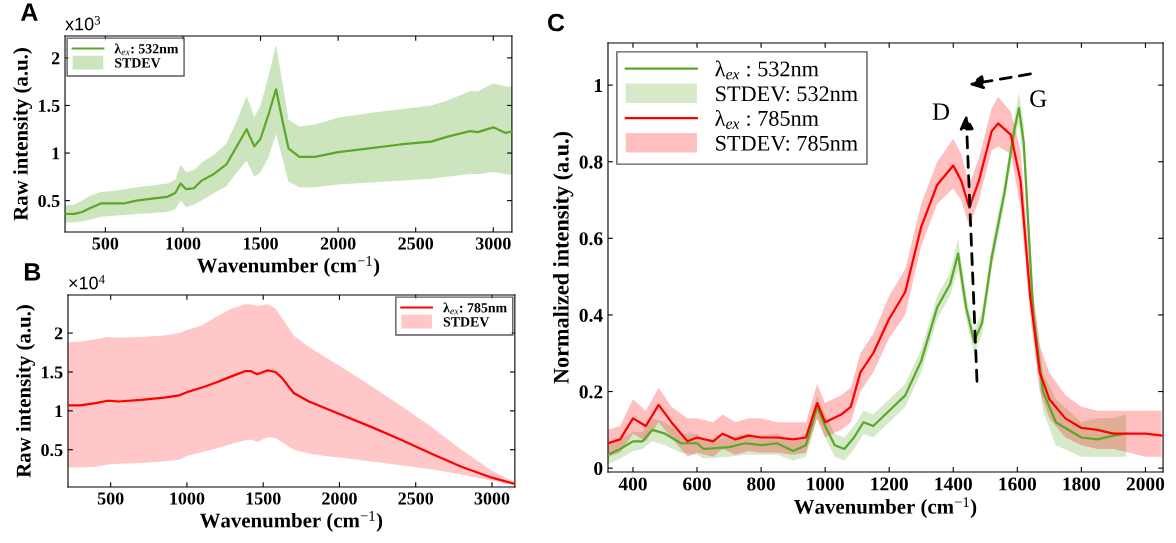 The width and height of the screenshot is (1176, 543). I want to click on x-tick-label: 600, so click(697, 484).